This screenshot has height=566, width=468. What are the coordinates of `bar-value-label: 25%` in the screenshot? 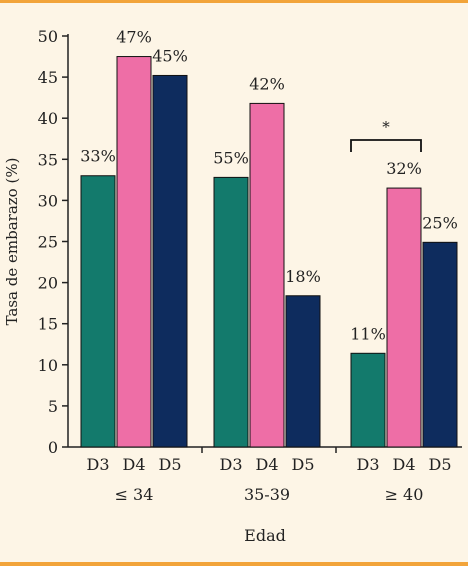 It's located at (440, 222).